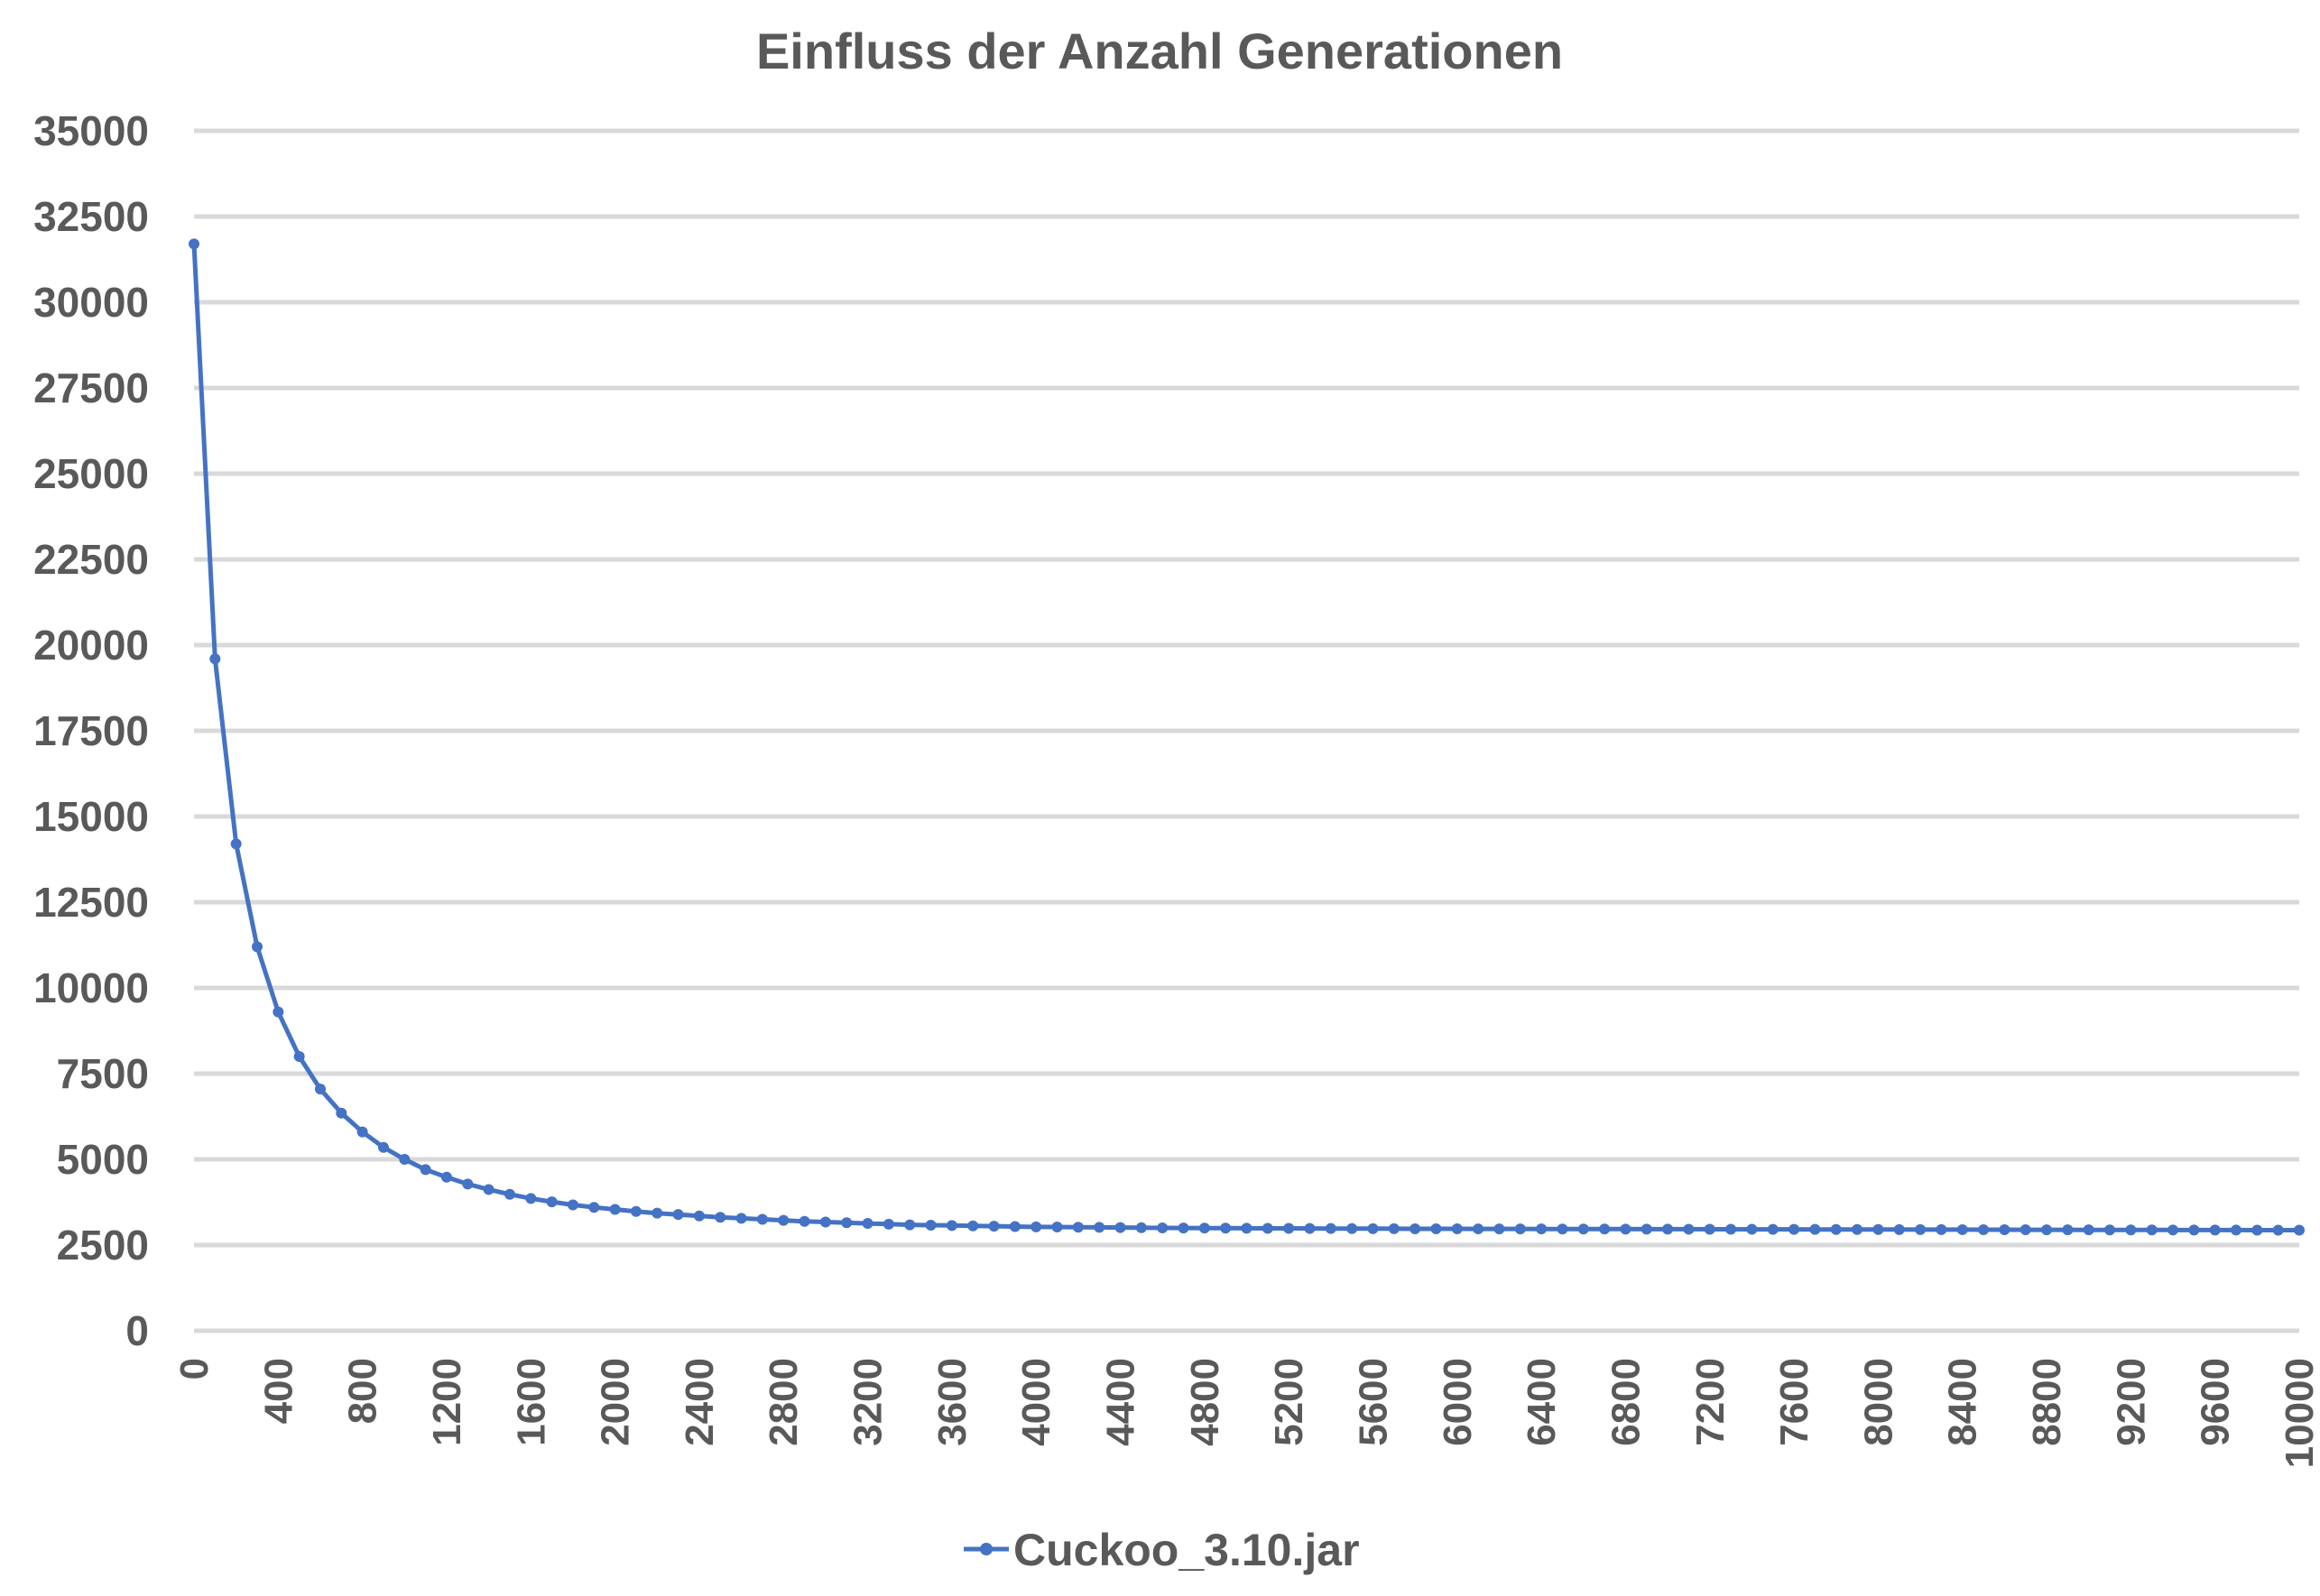  I want to click on x-tick-label: 3600, so click(952, 1402).